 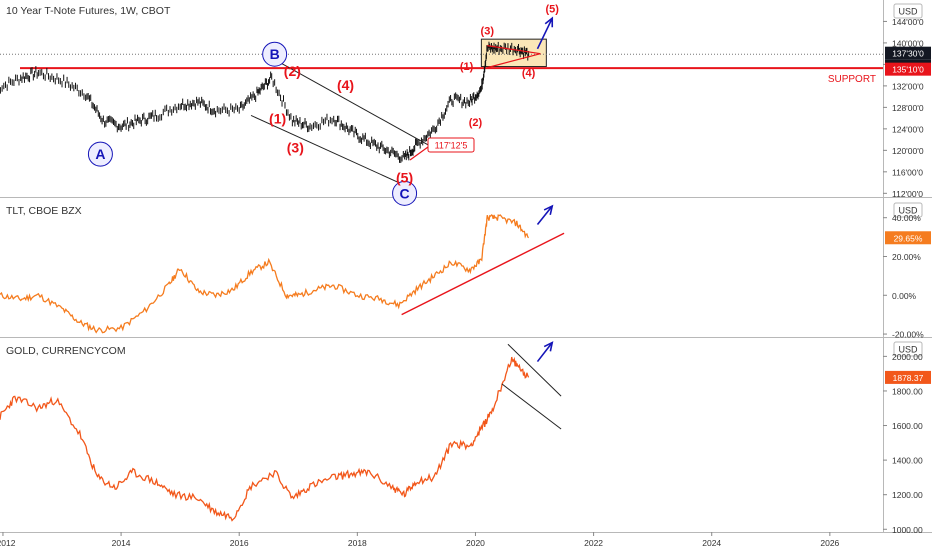 I want to click on low-callout-box, so click(x=451, y=145).